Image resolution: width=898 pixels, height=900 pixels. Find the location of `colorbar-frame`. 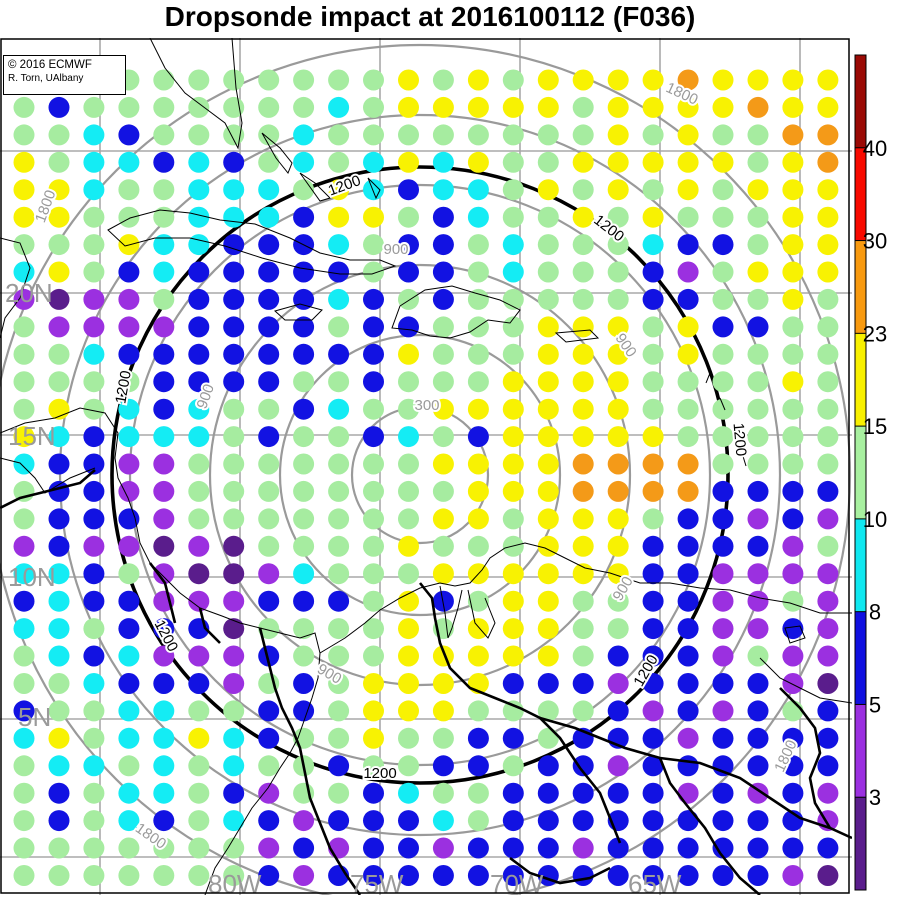

colorbar-frame is located at coordinates (860, 472).